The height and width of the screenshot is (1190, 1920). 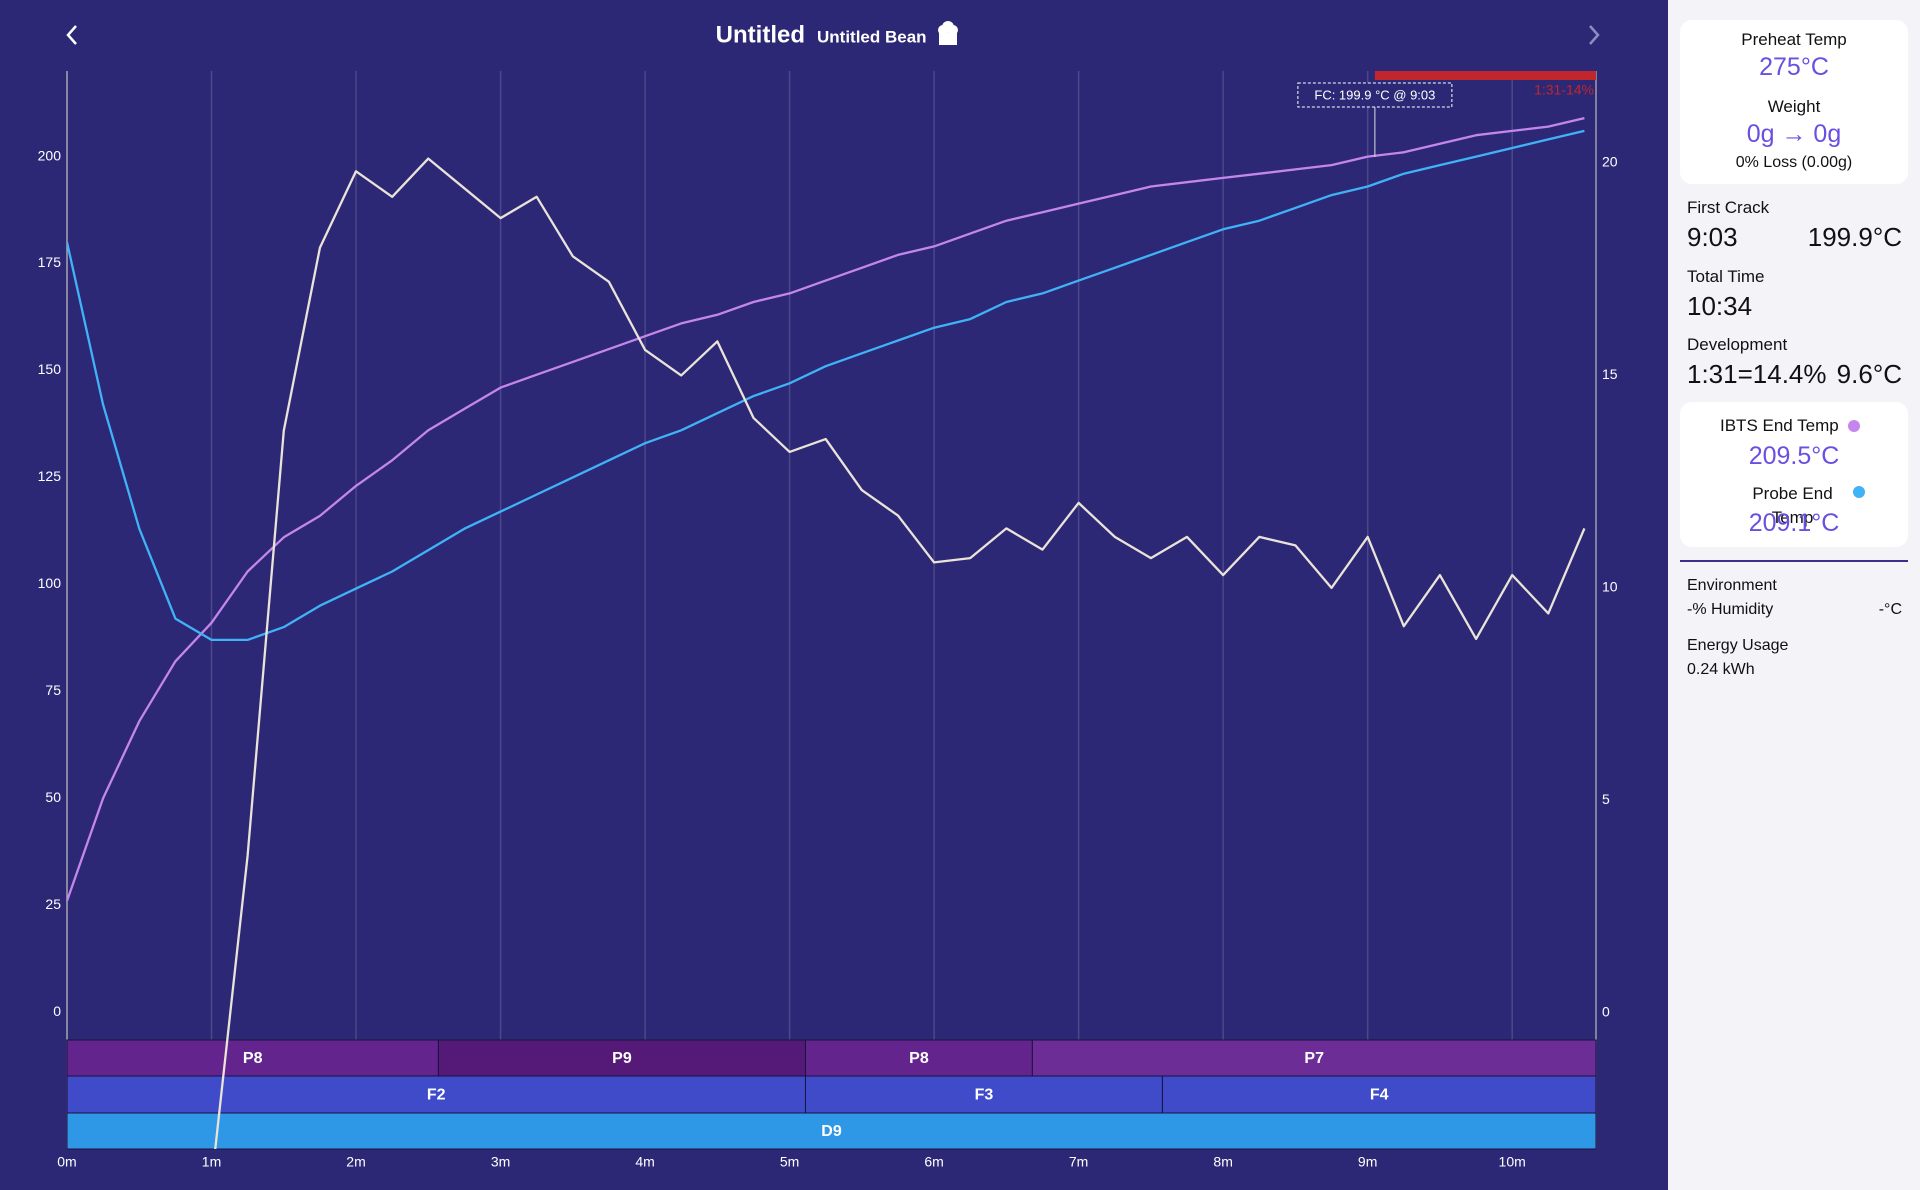 I want to click on label: Environment, so click(x=1732, y=585).